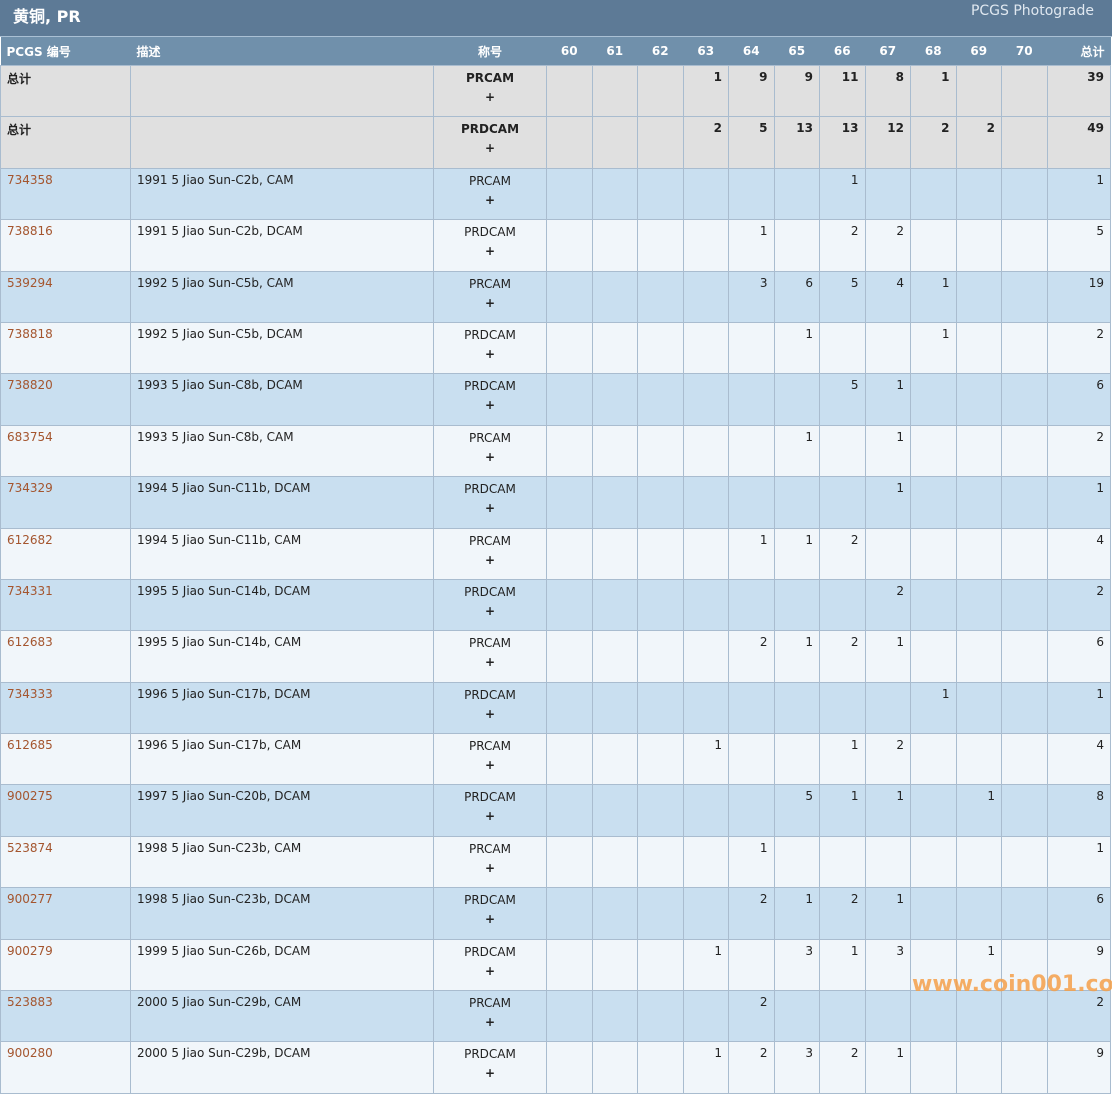 The height and width of the screenshot is (1094, 1112). Describe the element at coordinates (887, 91) in the screenshot. I see `grade-count-67: 8` at that location.